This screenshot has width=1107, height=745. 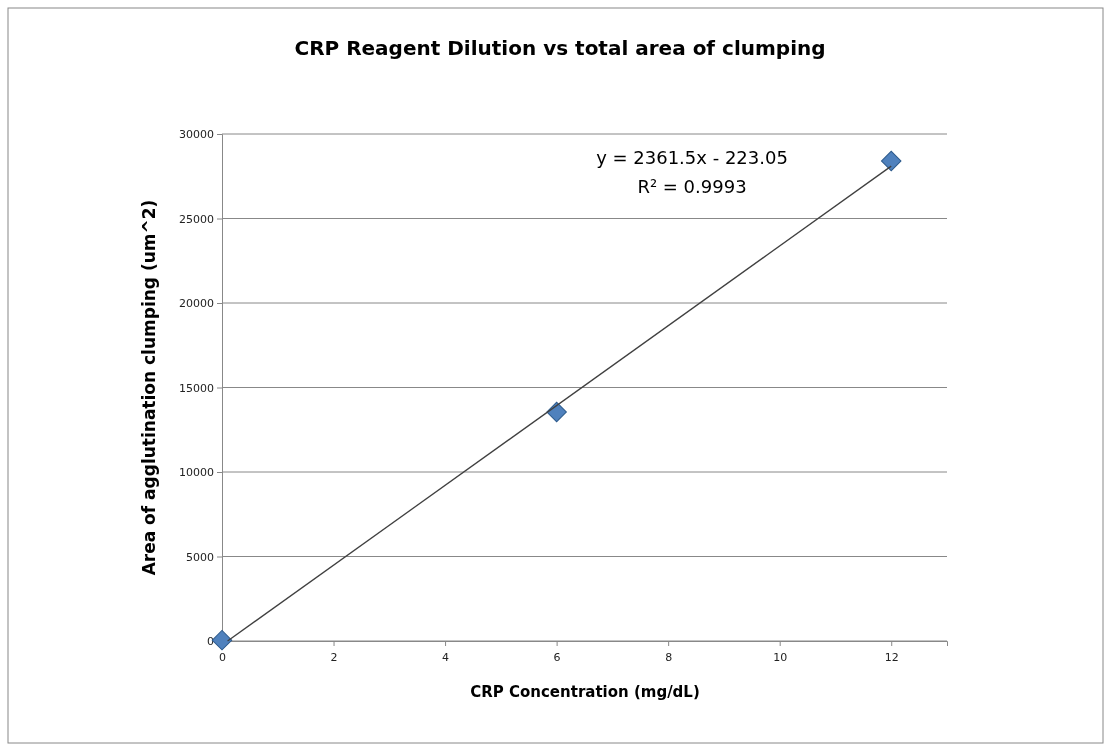 What do you see at coordinates (692, 157) in the screenshot?
I see `annotation: y = 2361.5x - 223.05` at bounding box center [692, 157].